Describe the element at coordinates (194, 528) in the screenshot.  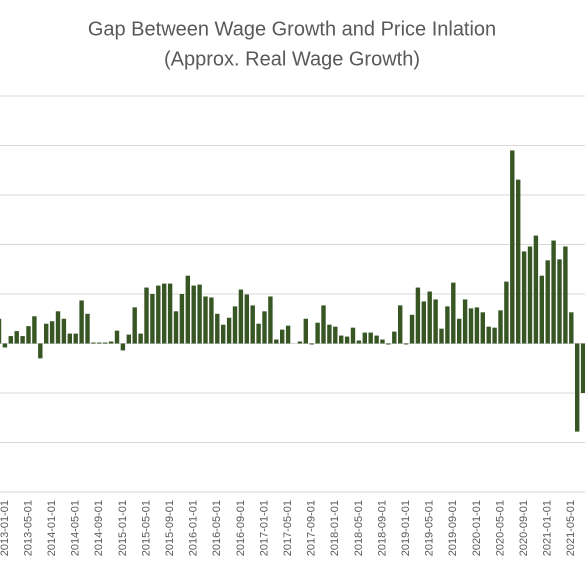
I see `x-tick-label: 2016-01-01` at that location.